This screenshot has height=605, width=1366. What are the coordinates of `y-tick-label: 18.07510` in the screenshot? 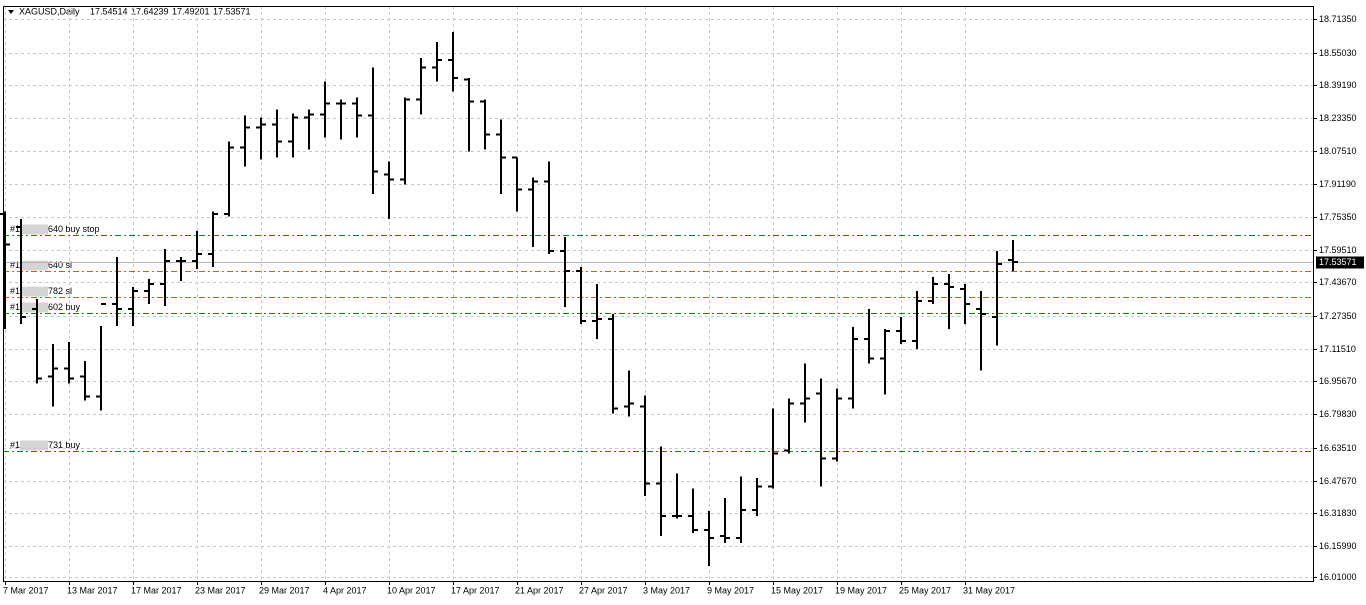 It's located at (1338, 151).